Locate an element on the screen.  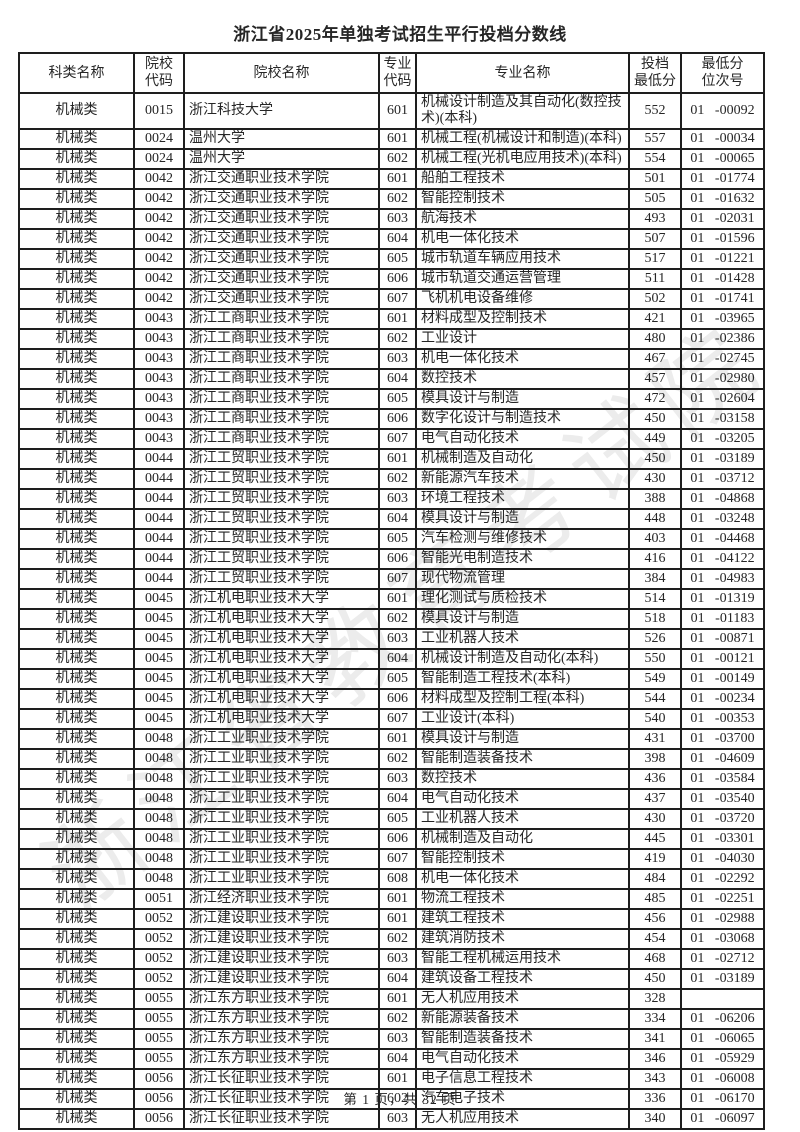
cell-rank-number: 01 -03700 is located at coordinates (722, 739).